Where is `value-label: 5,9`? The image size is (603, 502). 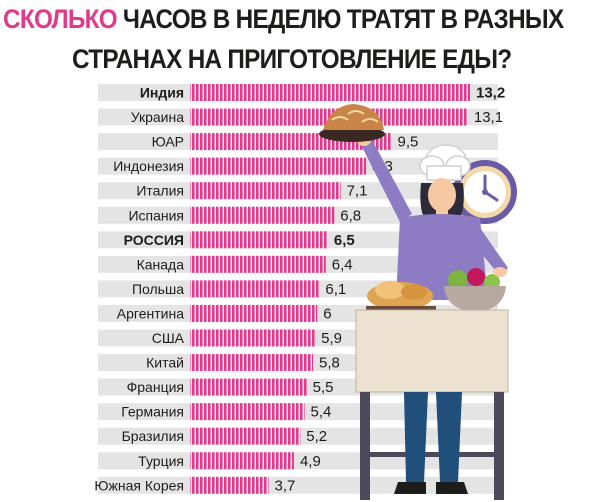
value-label: 5,9 is located at coordinates (331, 338).